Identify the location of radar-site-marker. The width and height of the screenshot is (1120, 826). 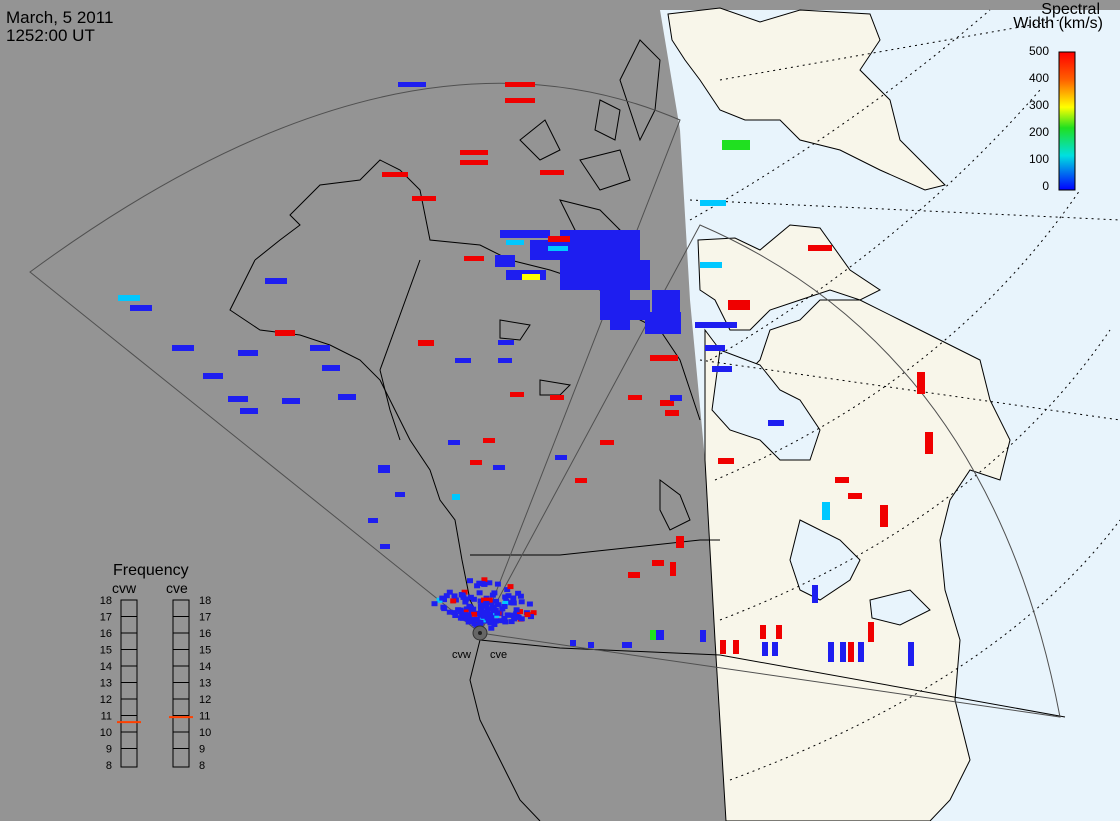
(480, 633).